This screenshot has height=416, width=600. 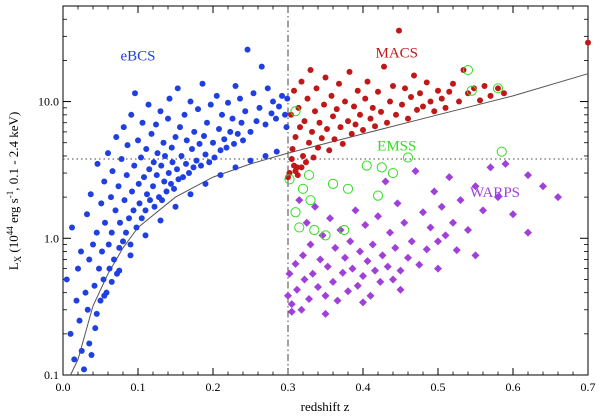 I want to click on x-tick-label: 0.6, so click(x=513, y=387).